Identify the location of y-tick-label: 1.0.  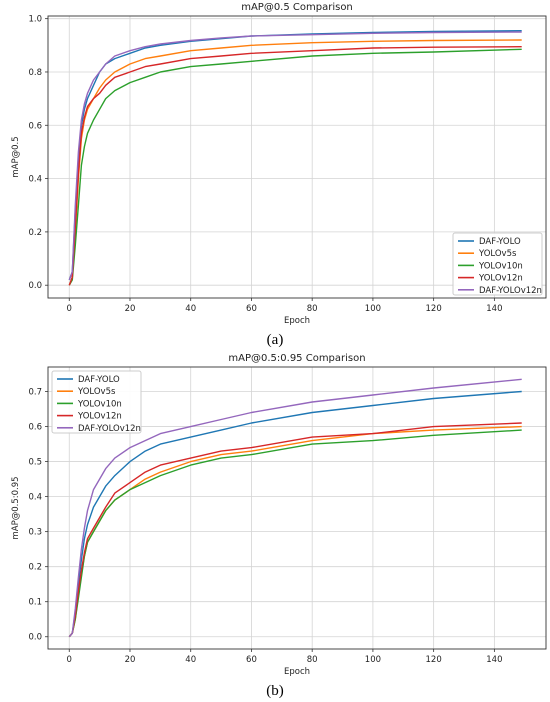
(35, 20).